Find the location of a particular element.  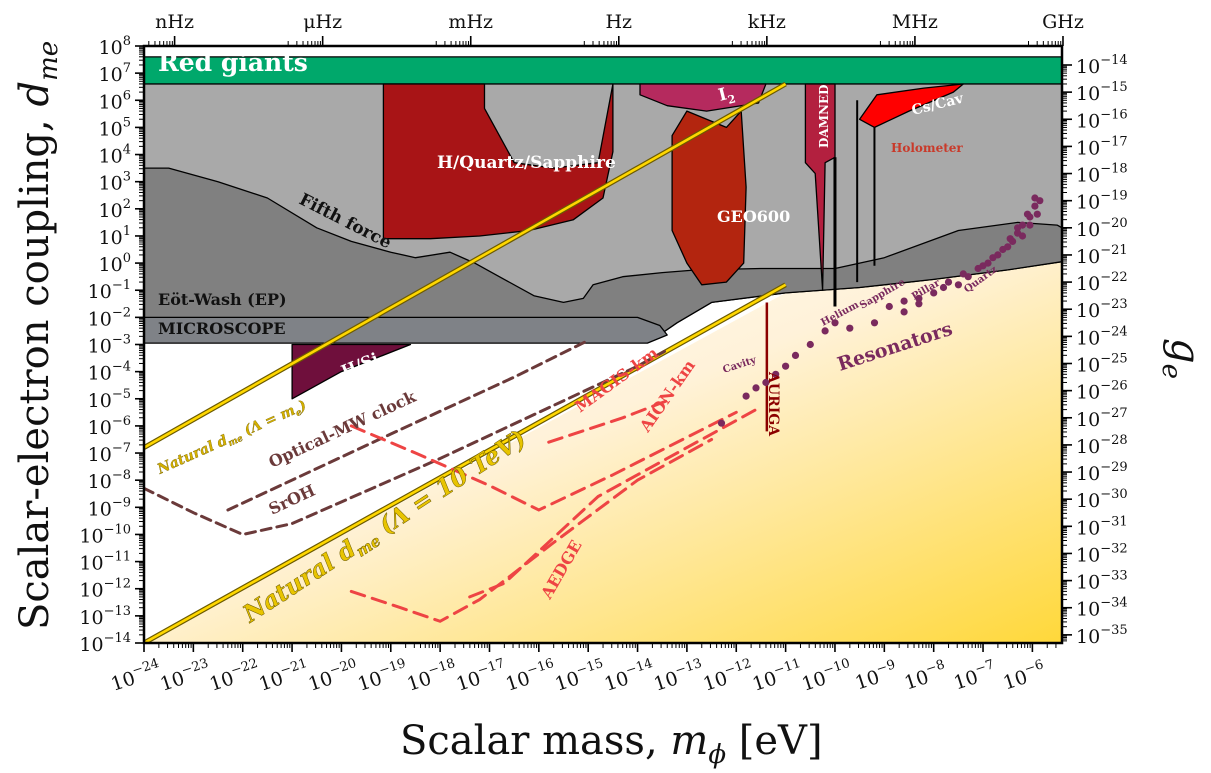

x-axis-title-unit: [eV] is located at coordinates (774, 741).